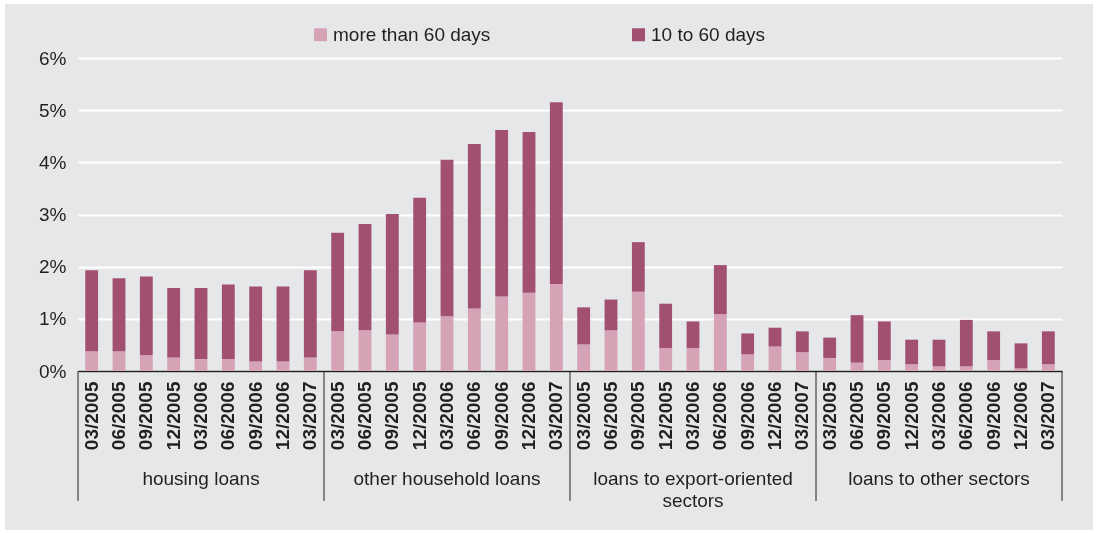 The image size is (1098, 533). What do you see at coordinates (939, 478) in the screenshot?
I see `text: loans to other sectors` at bounding box center [939, 478].